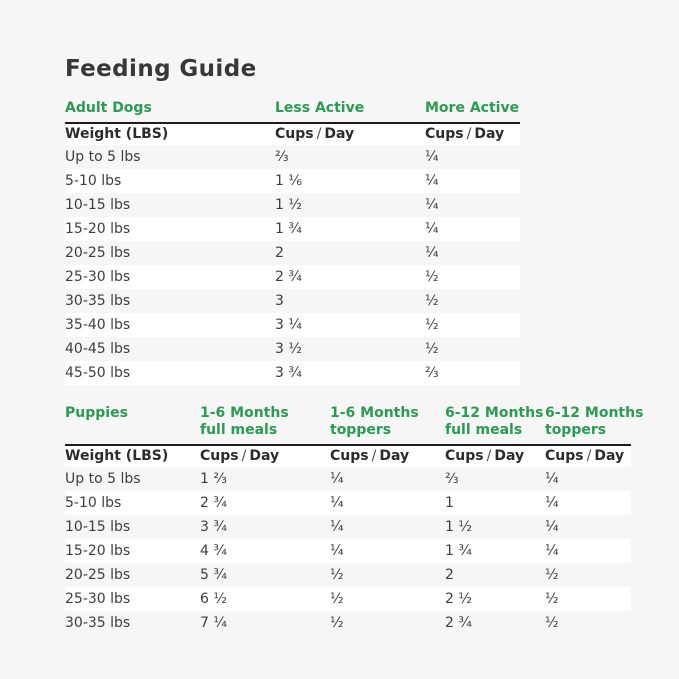 The image size is (679, 679). Describe the element at coordinates (374, 413) in the screenshot. I see `header-line-1: 1-6 Months` at that location.